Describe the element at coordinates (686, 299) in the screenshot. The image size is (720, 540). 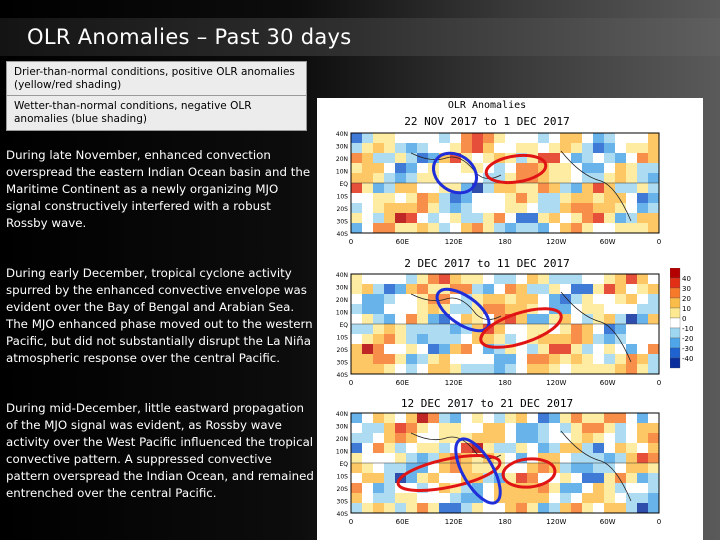
I see `colorbar-tick-label: 20` at that location.